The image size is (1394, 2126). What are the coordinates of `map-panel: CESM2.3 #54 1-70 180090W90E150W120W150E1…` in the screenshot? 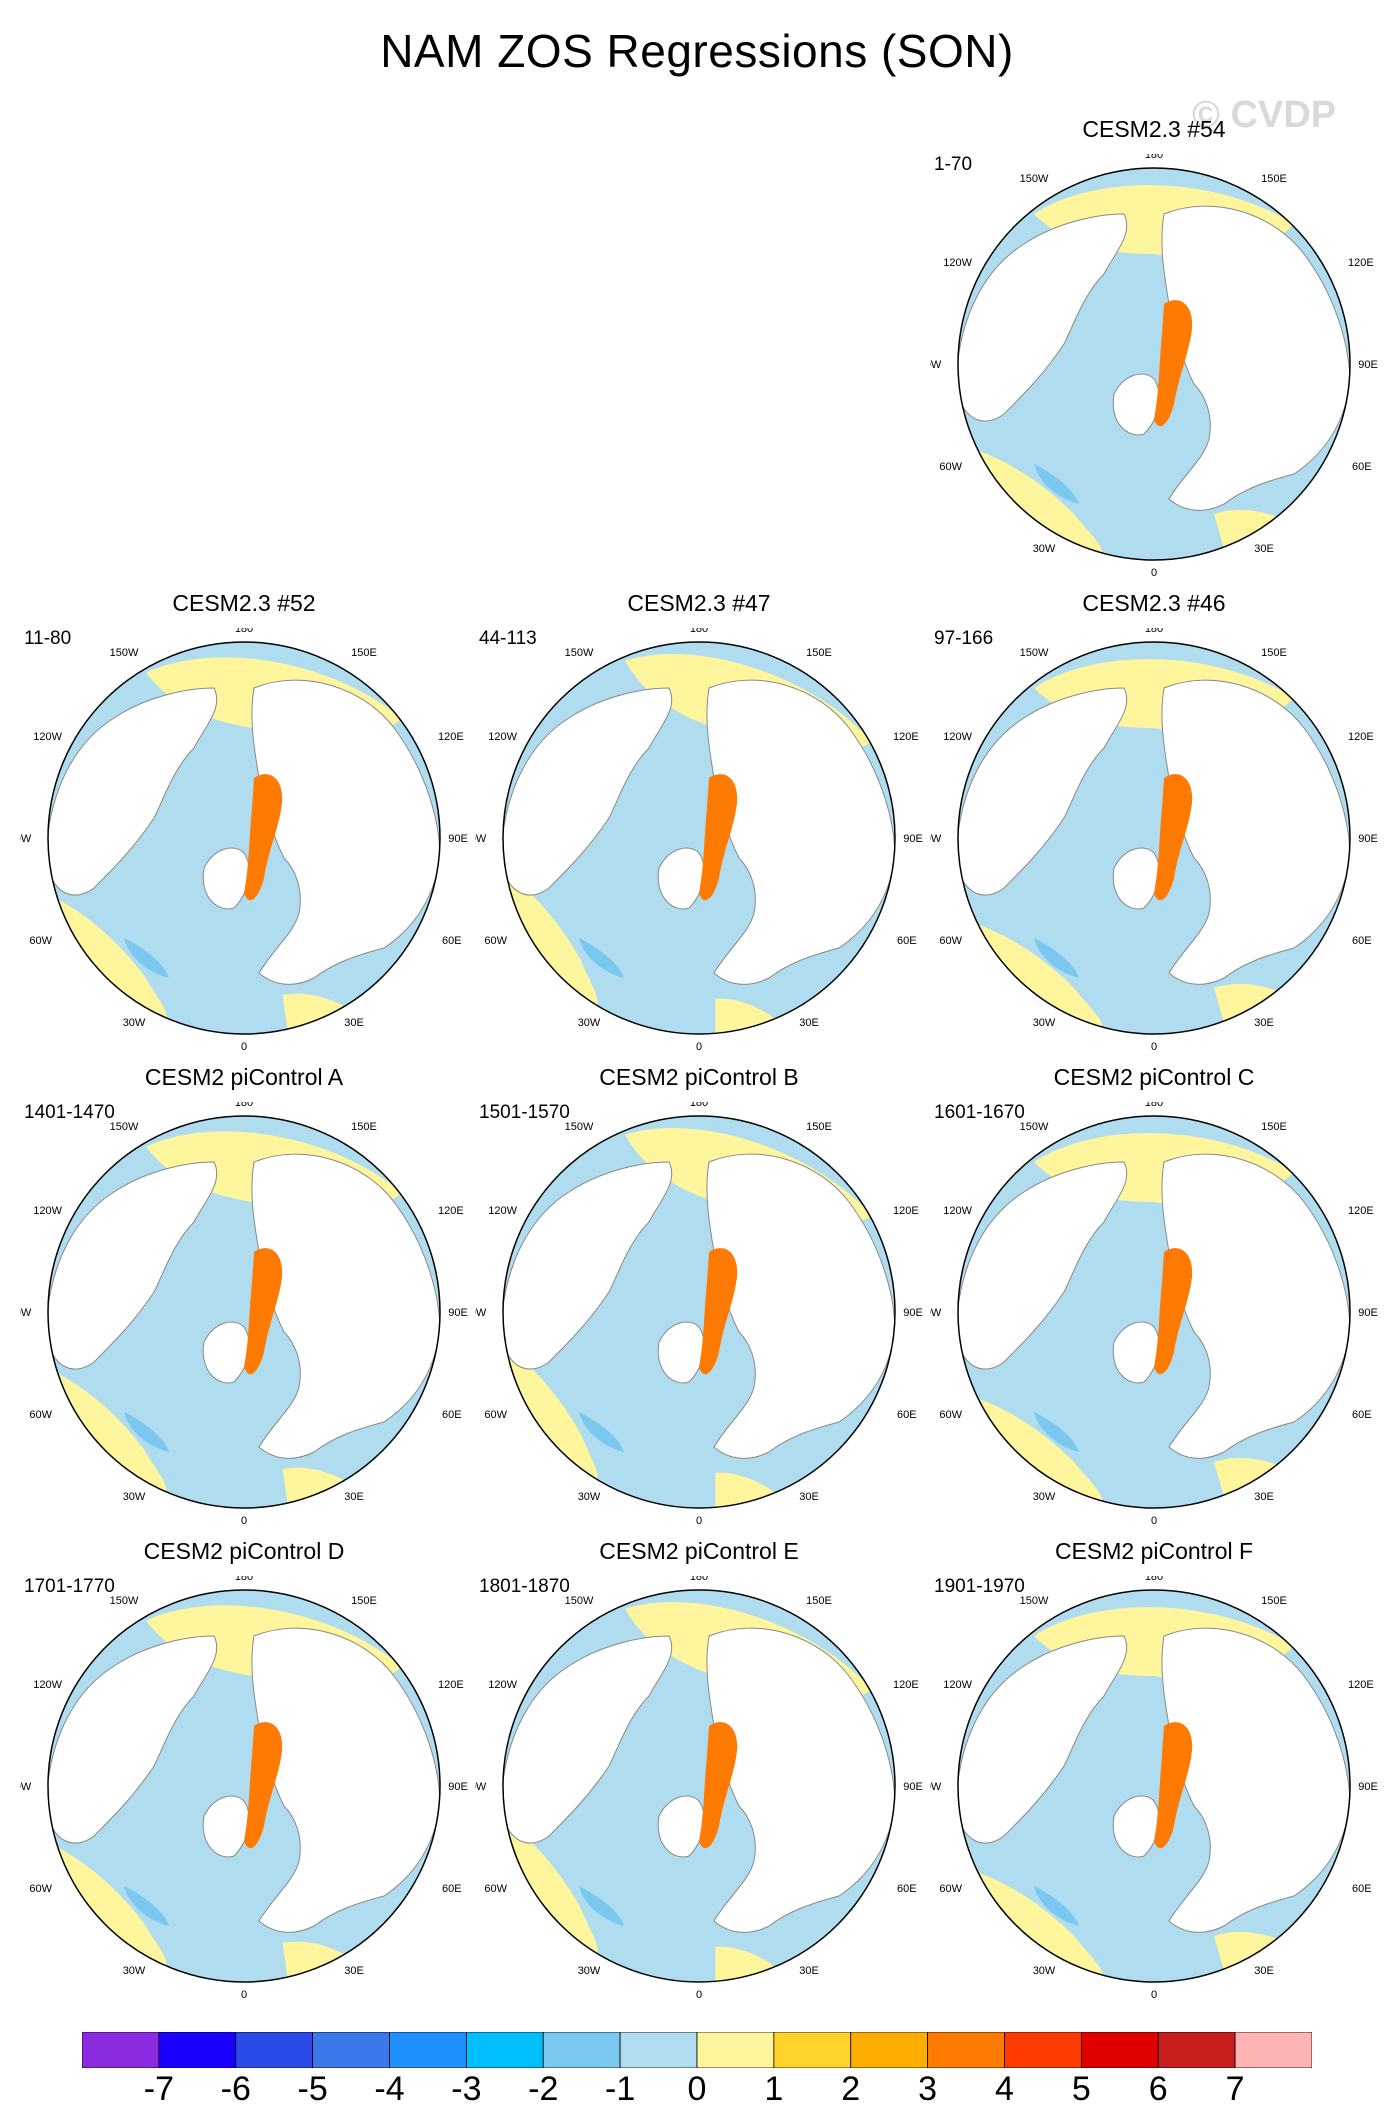 It's located at (1154, 347).